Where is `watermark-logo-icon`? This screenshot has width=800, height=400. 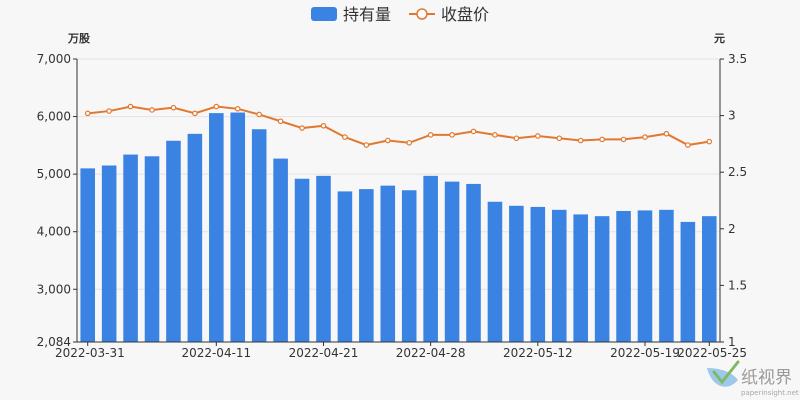
watermark-logo-icon is located at coordinates (723, 373).